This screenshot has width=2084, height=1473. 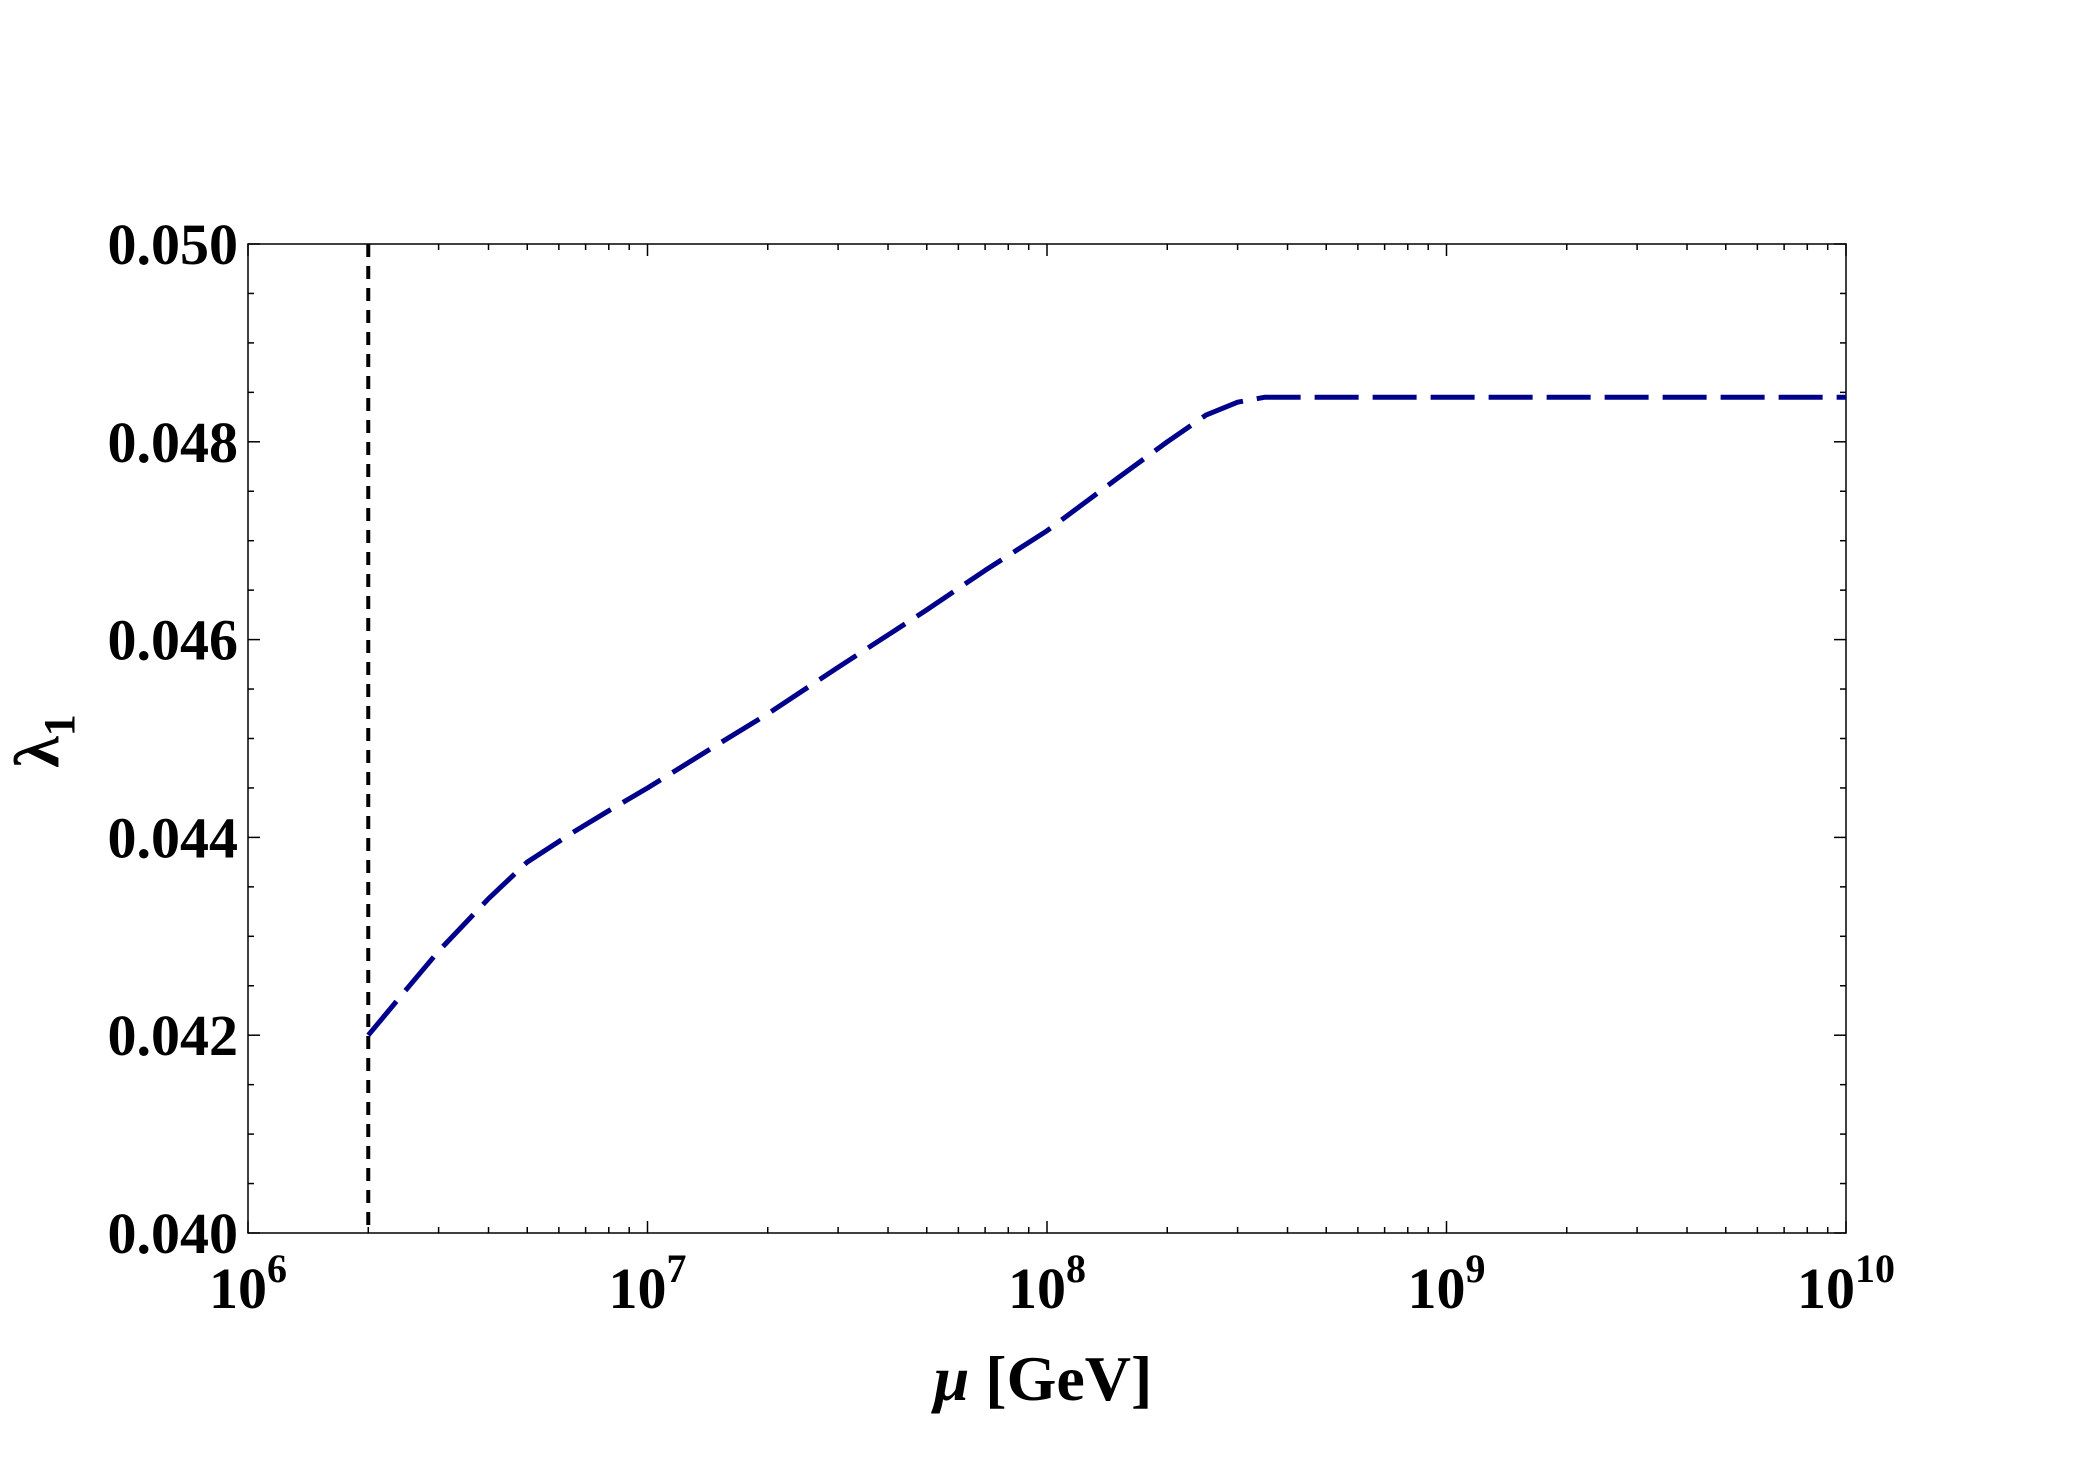 I want to click on y-tick-label: 0.040, so click(x=173, y=1233).